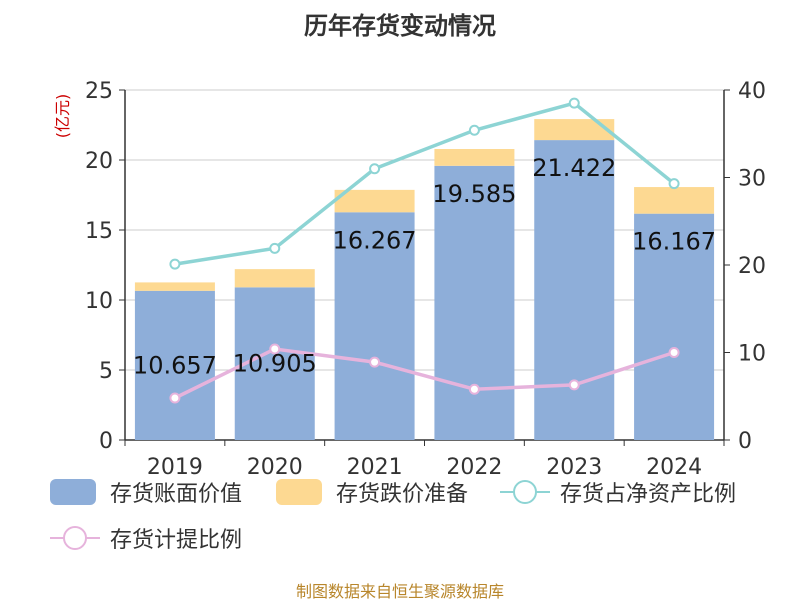 This screenshot has height=602, width=800. Describe the element at coordinates (752, 91) in the screenshot. I see `y-right-tick-label: 40` at that location.